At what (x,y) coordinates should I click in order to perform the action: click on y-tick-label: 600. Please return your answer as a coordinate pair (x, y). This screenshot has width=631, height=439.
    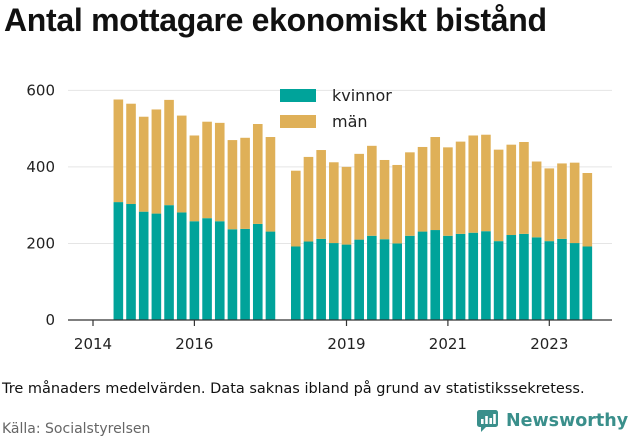
    Looking at the image, I should click on (40, 90).